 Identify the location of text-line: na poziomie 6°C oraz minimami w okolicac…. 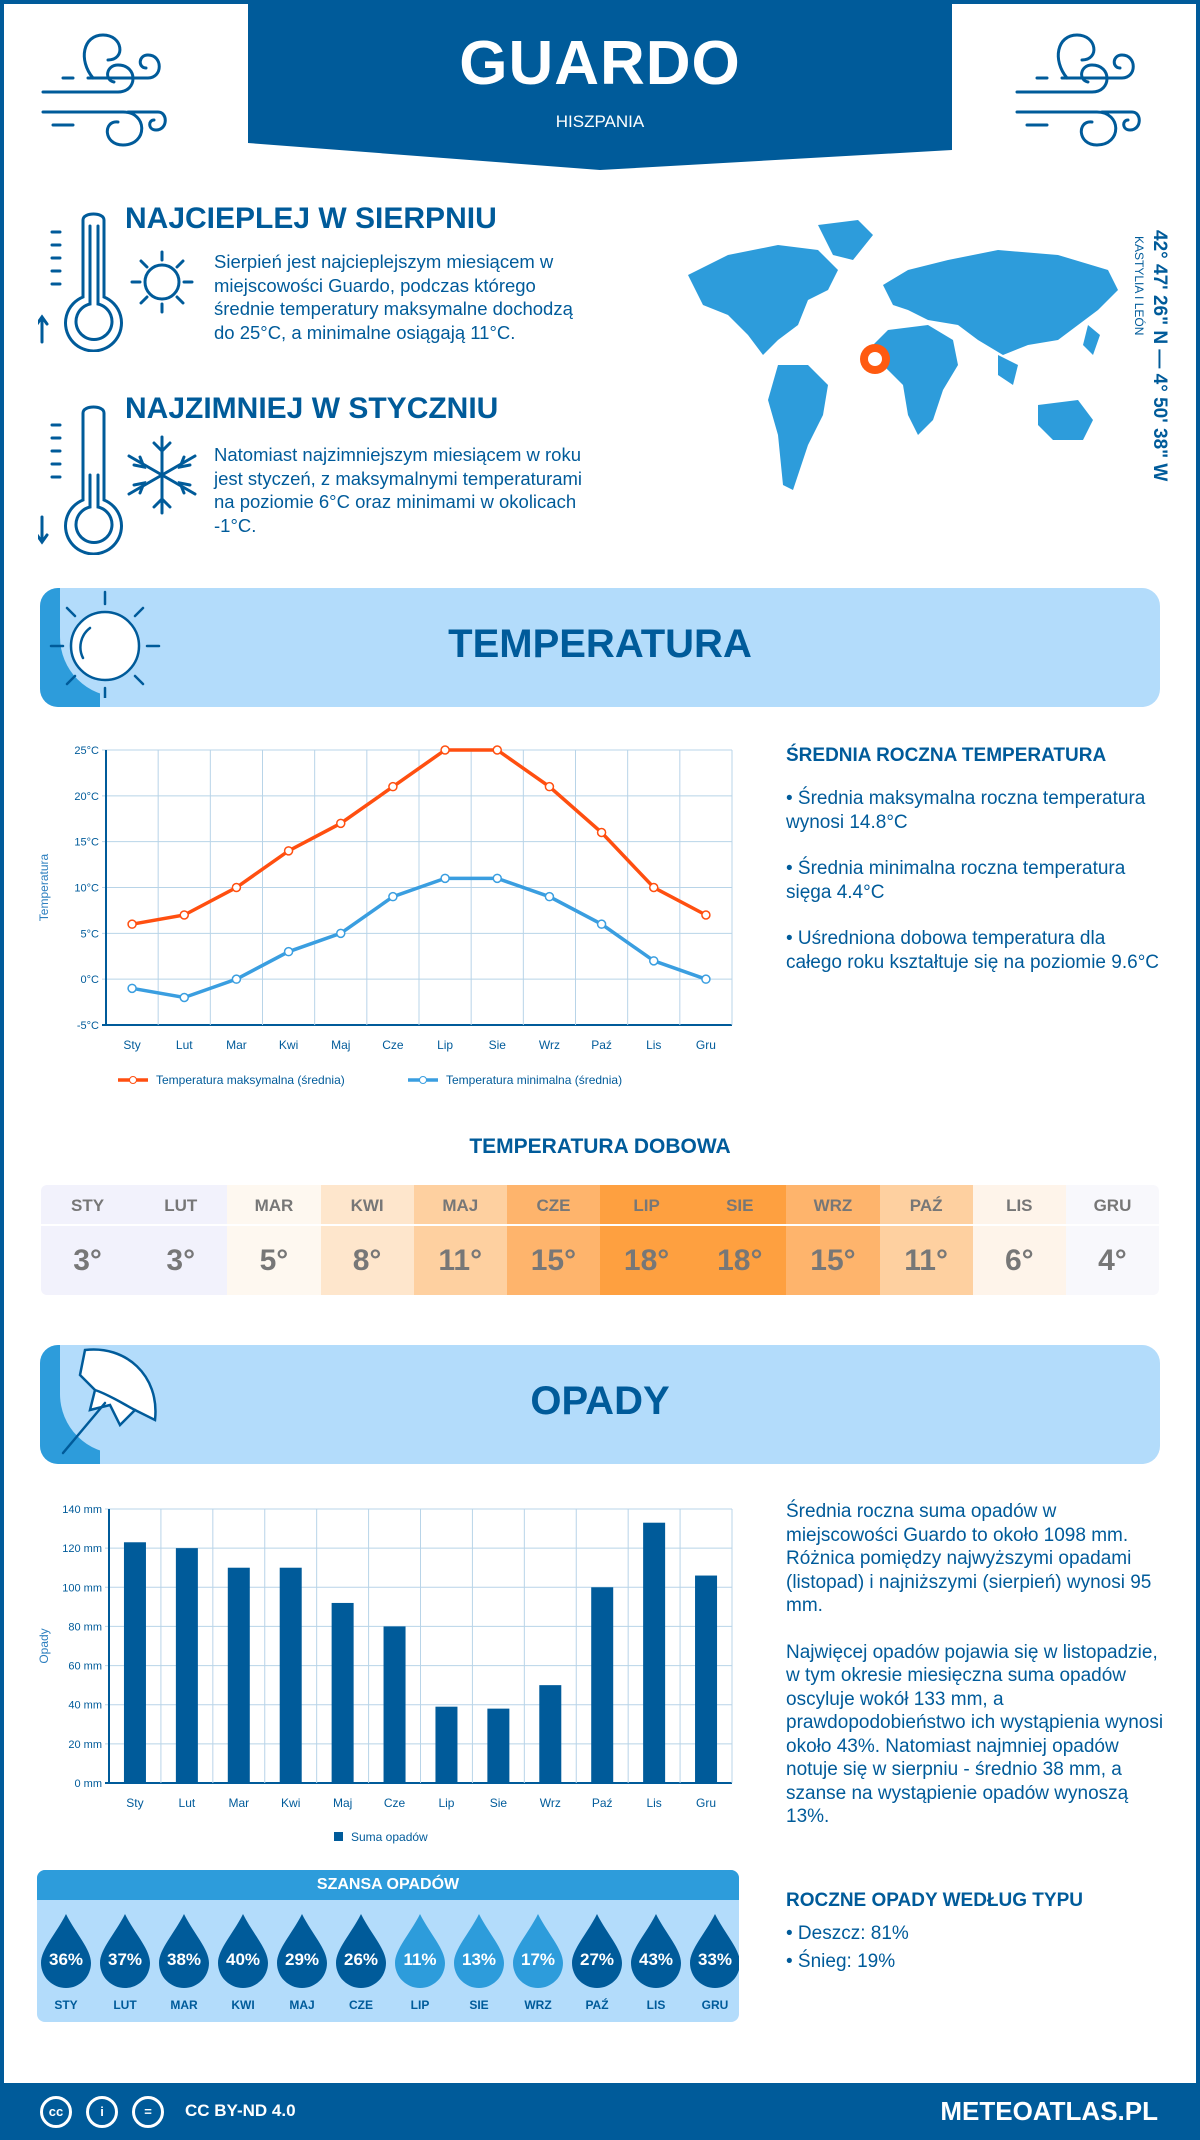
(395, 501).